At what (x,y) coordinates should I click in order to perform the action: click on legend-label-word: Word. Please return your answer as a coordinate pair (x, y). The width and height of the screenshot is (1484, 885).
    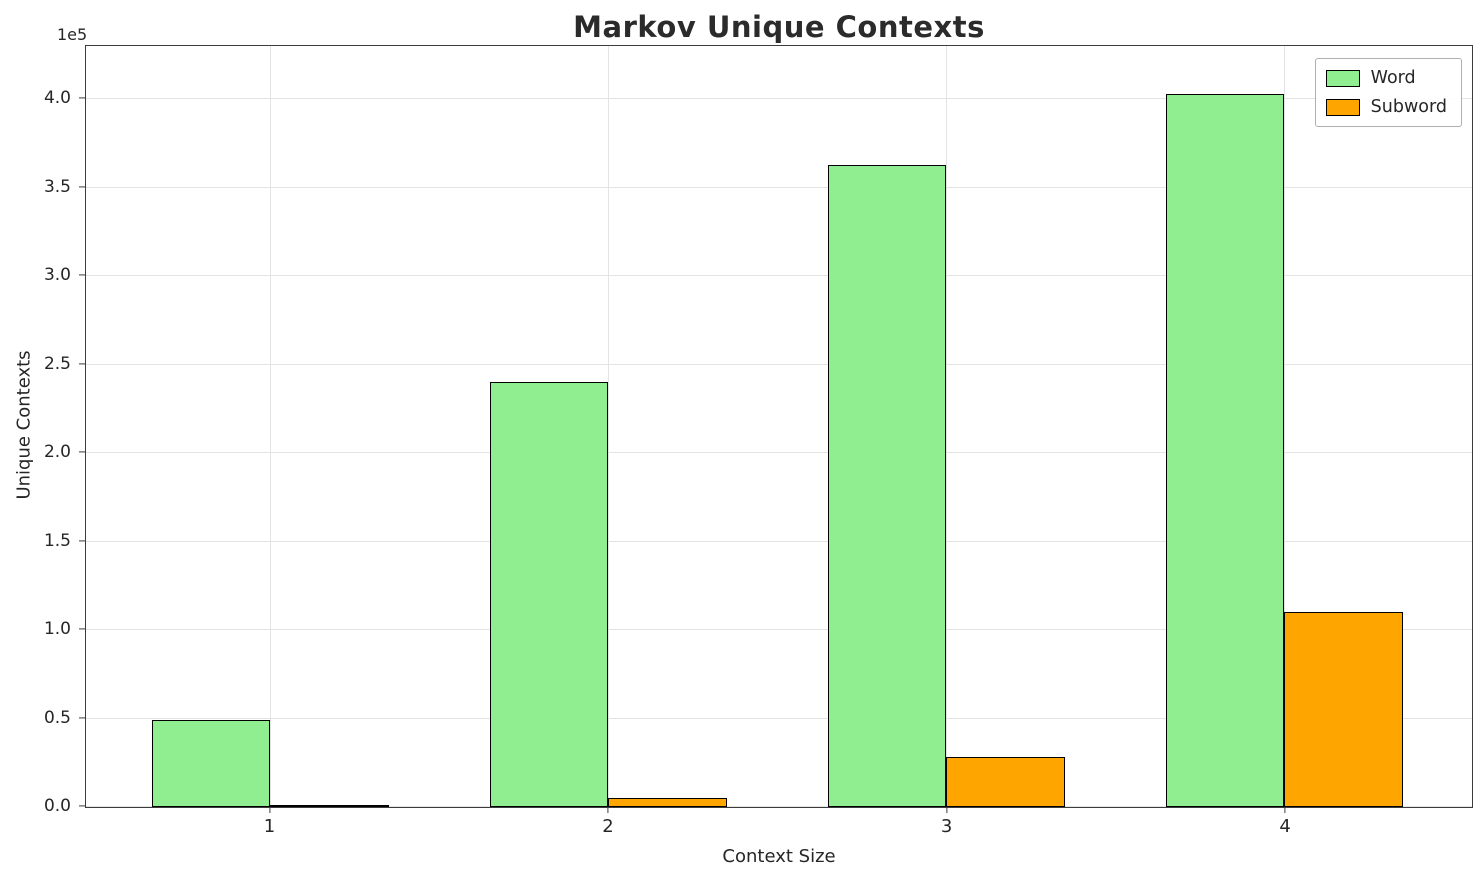
    Looking at the image, I should click on (1393, 78).